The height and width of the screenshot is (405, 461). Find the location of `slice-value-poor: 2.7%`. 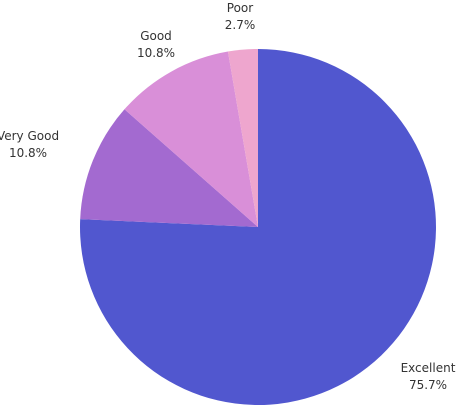

slice-value-poor: 2.7% is located at coordinates (240, 25).